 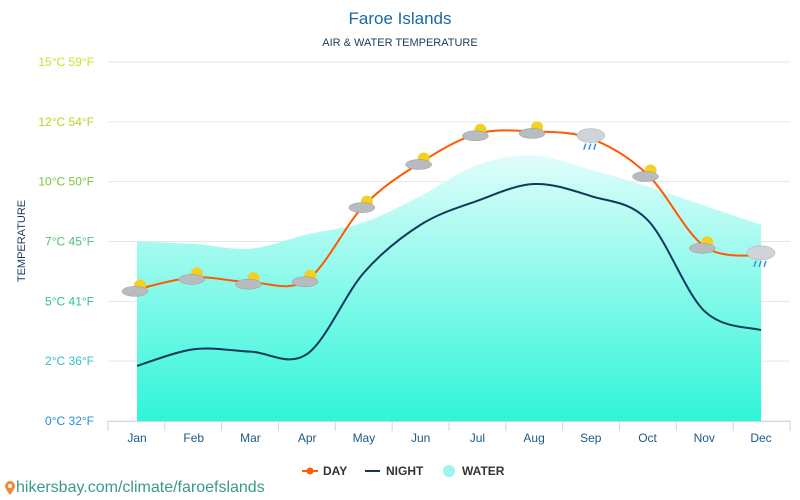 What do you see at coordinates (22, 241) in the screenshot?
I see `y-axis-label: TEMPERATURE` at bounding box center [22, 241].